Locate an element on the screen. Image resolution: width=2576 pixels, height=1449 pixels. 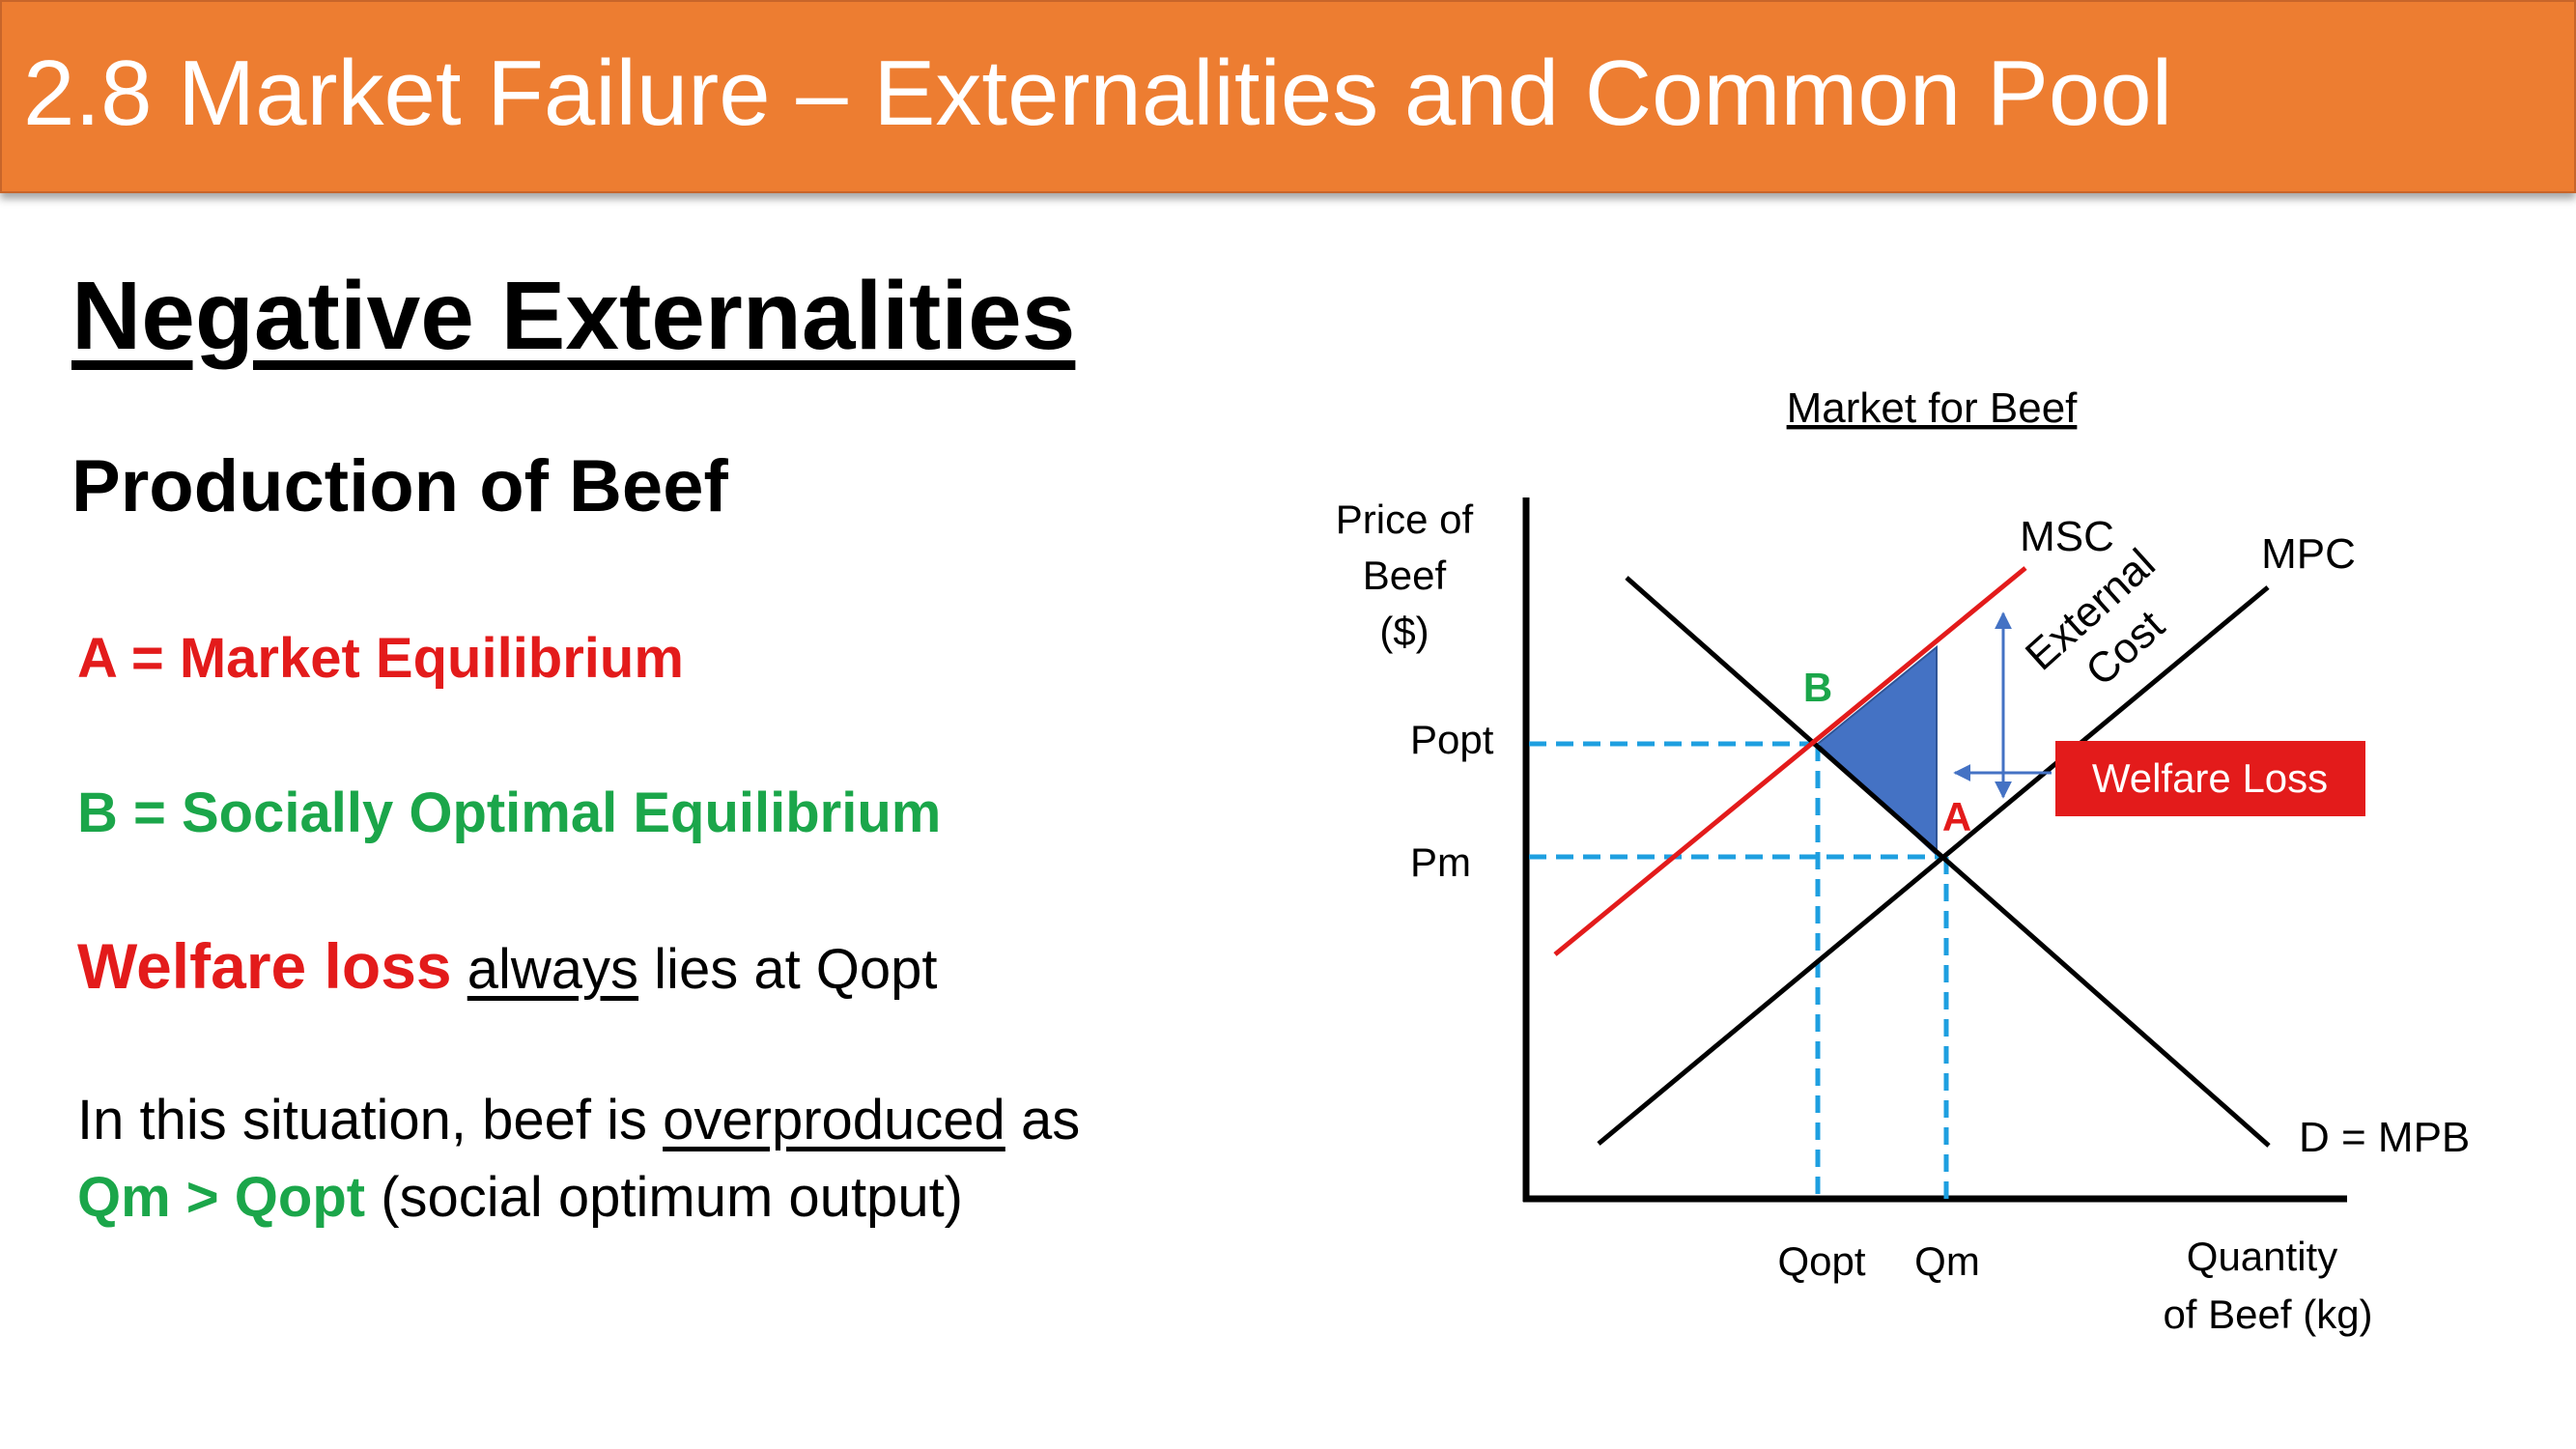
welfare-loss-box is located at coordinates (2210, 778).